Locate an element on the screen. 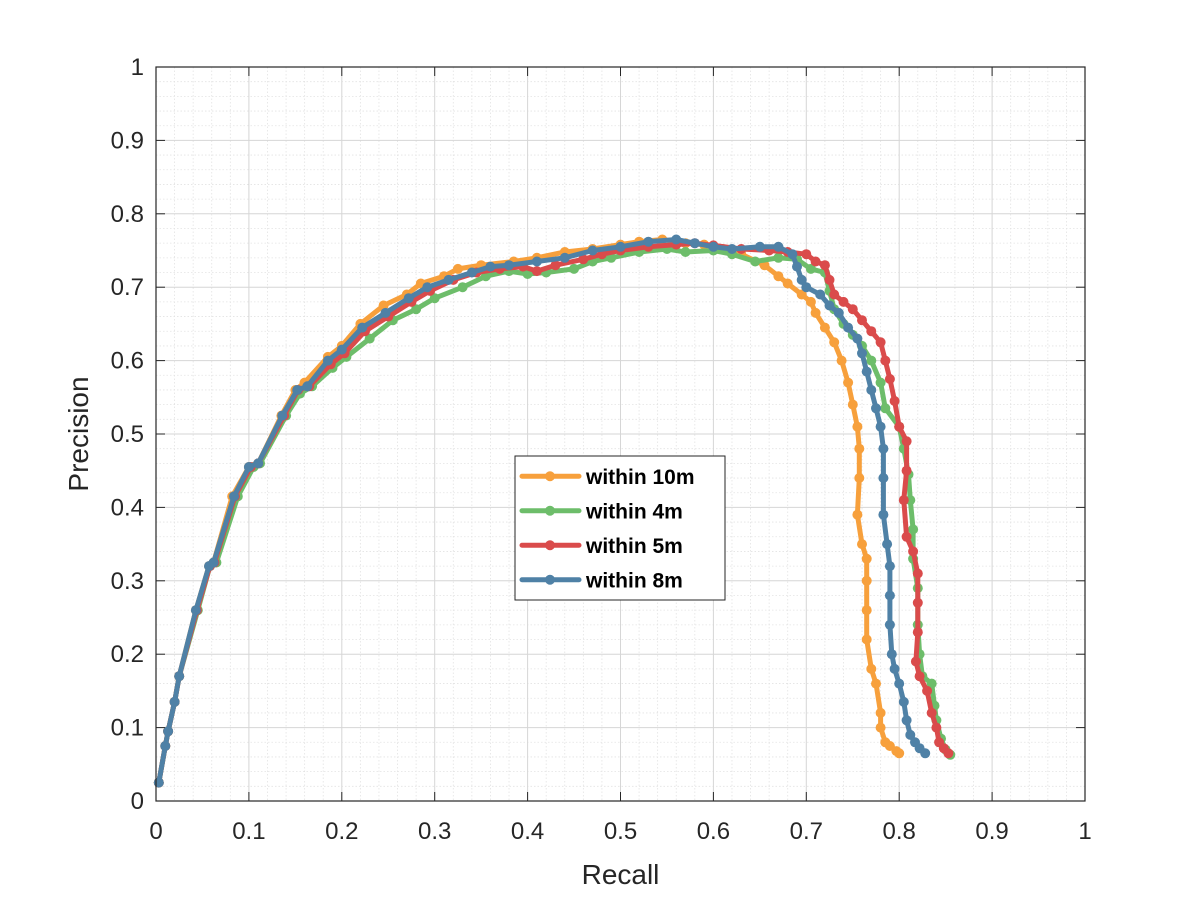  y-tick-label: 1 is located at coordinates (137, 67).